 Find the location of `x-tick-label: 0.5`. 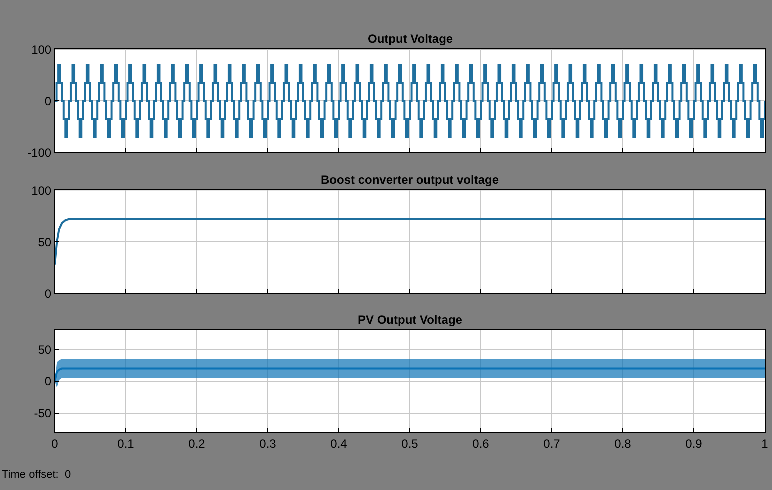

x-tick-label: 0.5 is located at coordinates (410, 443).